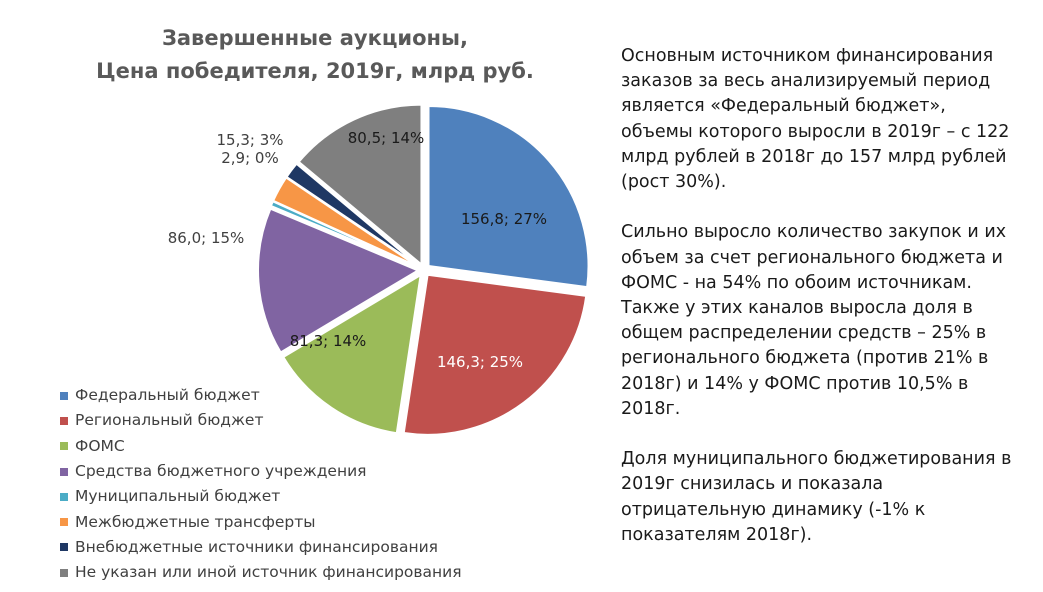  What do you see at coordinates (386, 138) in the screenshot?
I see `data-label-8: 80,5; 14%` at bounding box center [386, 138].